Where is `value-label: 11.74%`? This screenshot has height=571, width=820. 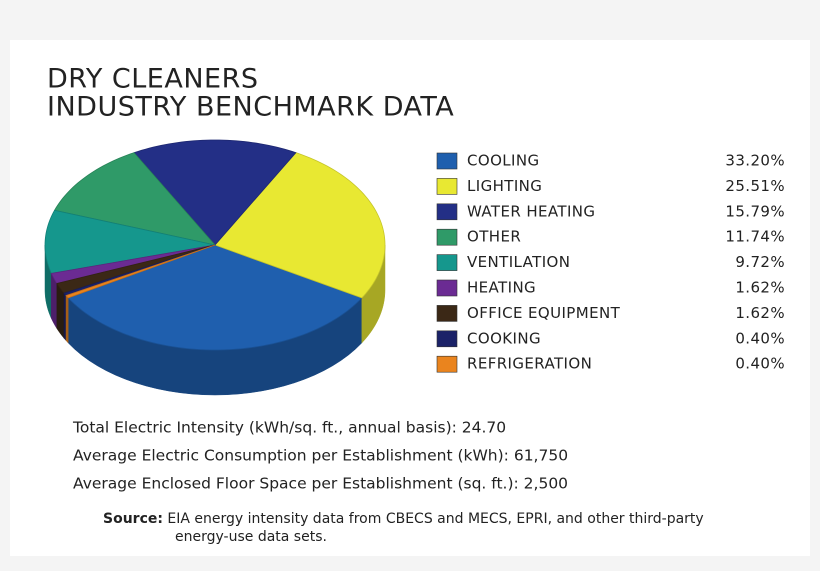 value-label: 11.74% is located at coordinates (755, 237).